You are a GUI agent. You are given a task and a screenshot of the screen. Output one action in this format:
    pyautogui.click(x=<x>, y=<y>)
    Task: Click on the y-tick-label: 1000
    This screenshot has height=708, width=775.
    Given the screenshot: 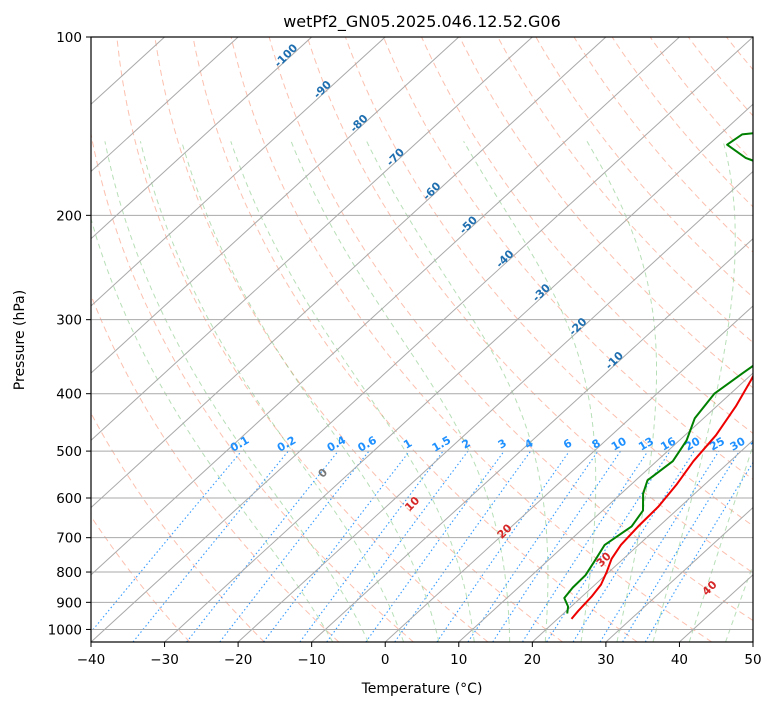 What is the action you would take?
    pyautogui.click(x=65, y=630)
    